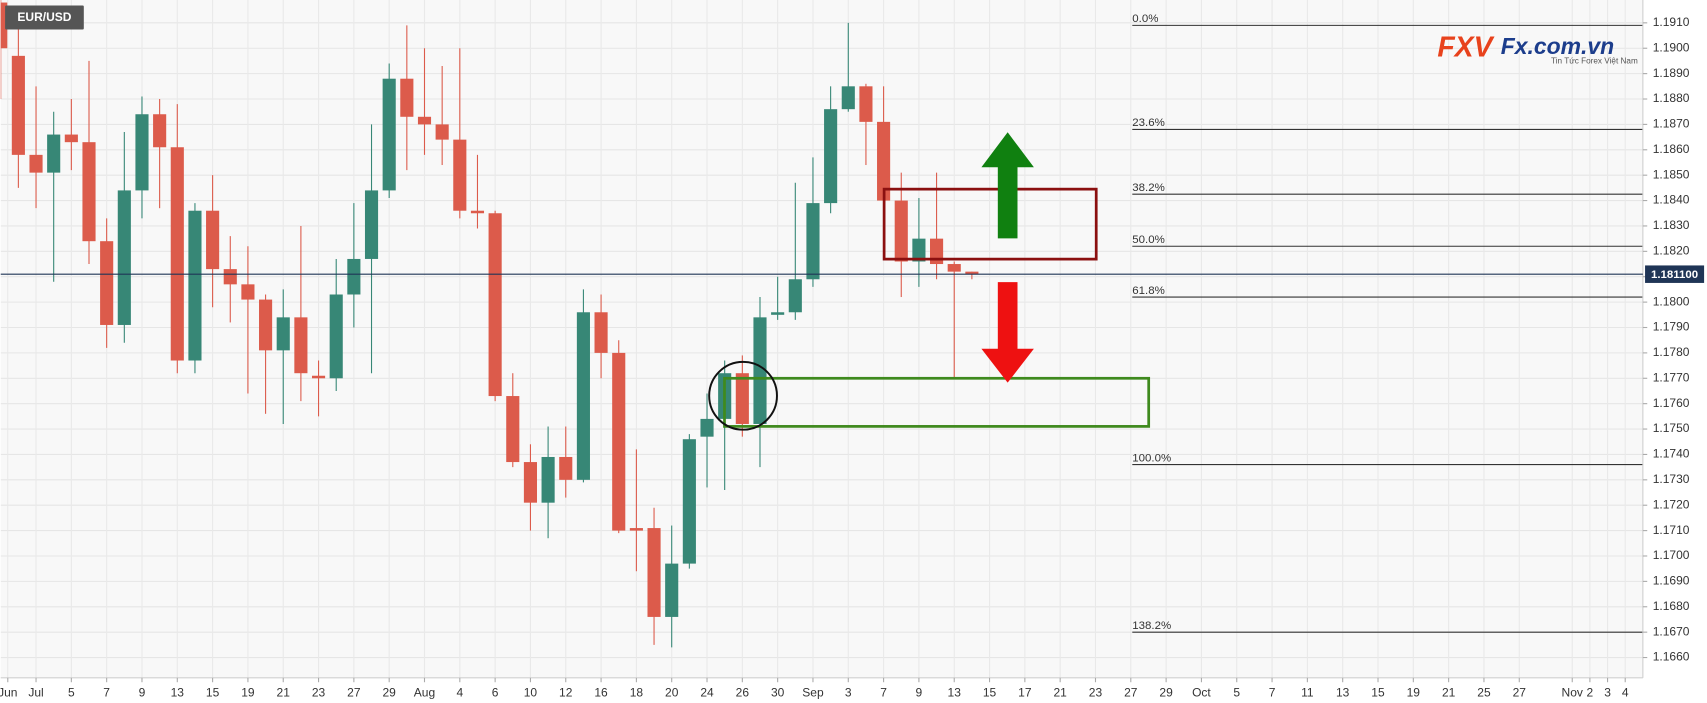 Image resolution: width=1707 pixels, height=703 pixels. I want to click on up-arrow, so click(1007, 185).